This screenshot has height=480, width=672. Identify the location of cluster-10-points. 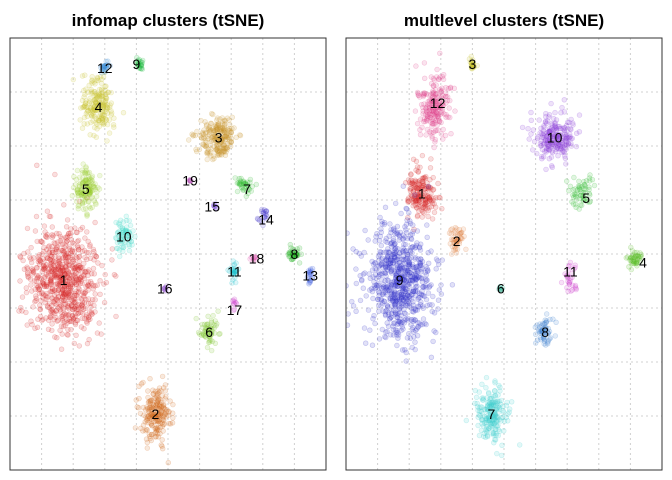
(125, 236).